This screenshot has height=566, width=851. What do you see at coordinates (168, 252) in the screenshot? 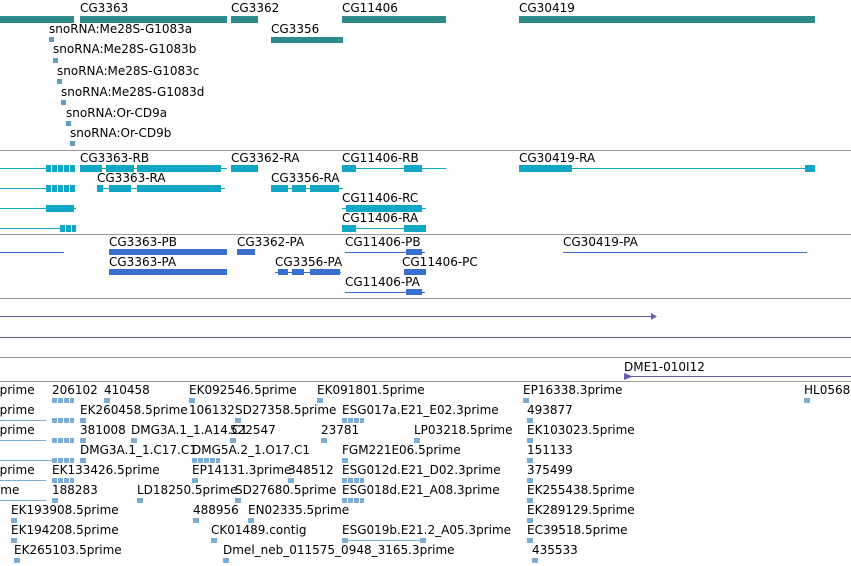
I see `protein-cg3363-pb-bar` at bounding box center [168, 252].